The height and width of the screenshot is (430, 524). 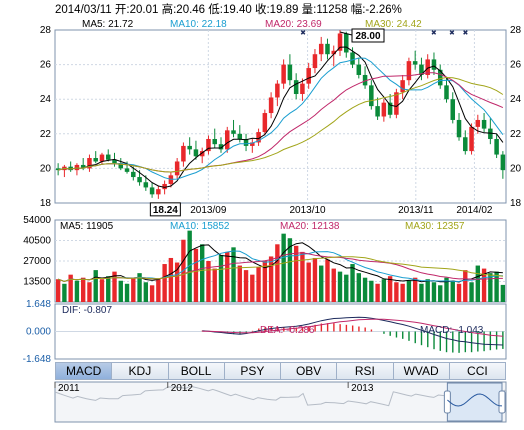 I want to click on max-price-pointer, so click(x=346, y=33).